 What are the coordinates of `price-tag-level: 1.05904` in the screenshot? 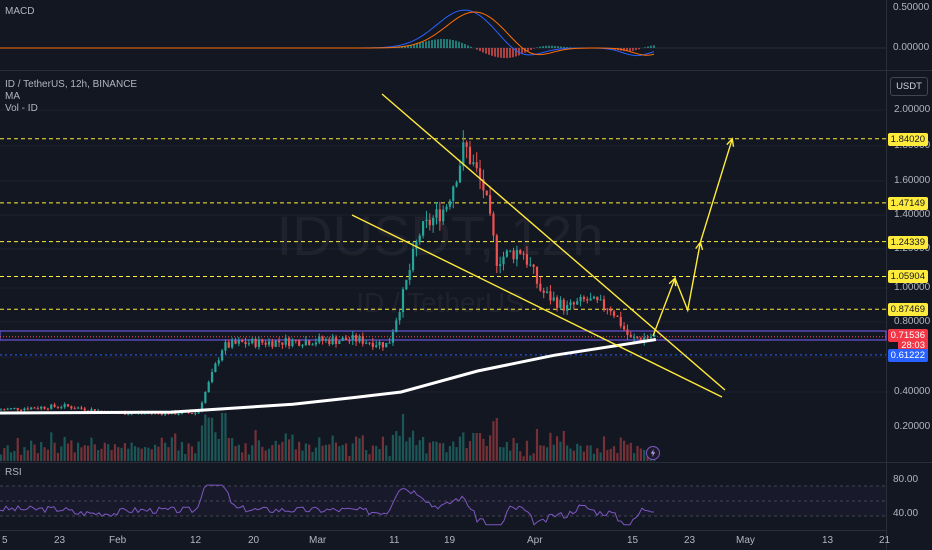 It's located at (907, 277).